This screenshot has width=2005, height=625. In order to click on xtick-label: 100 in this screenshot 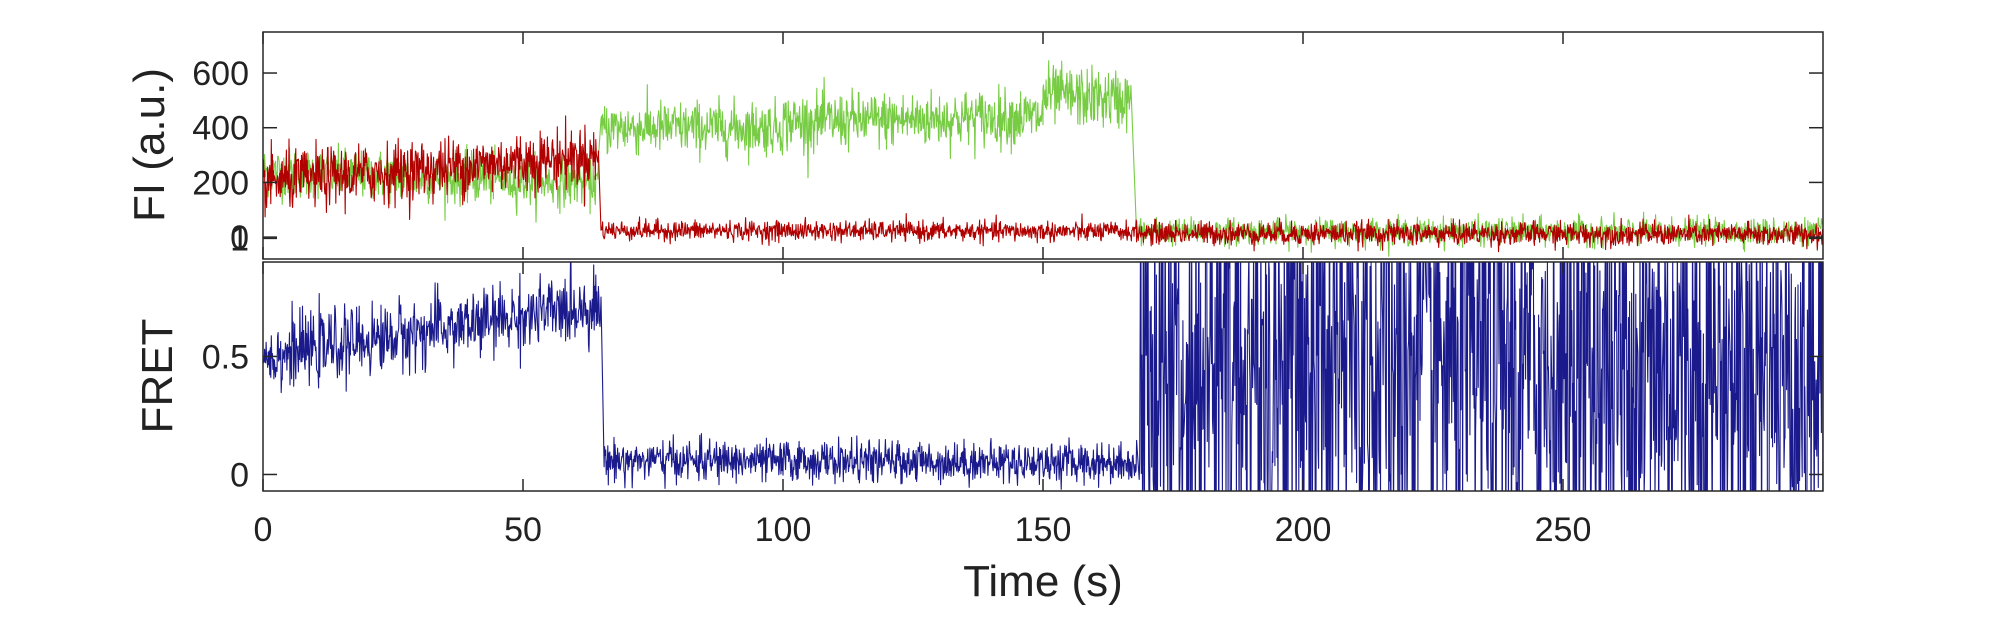, I will do `click(783, 530)`.